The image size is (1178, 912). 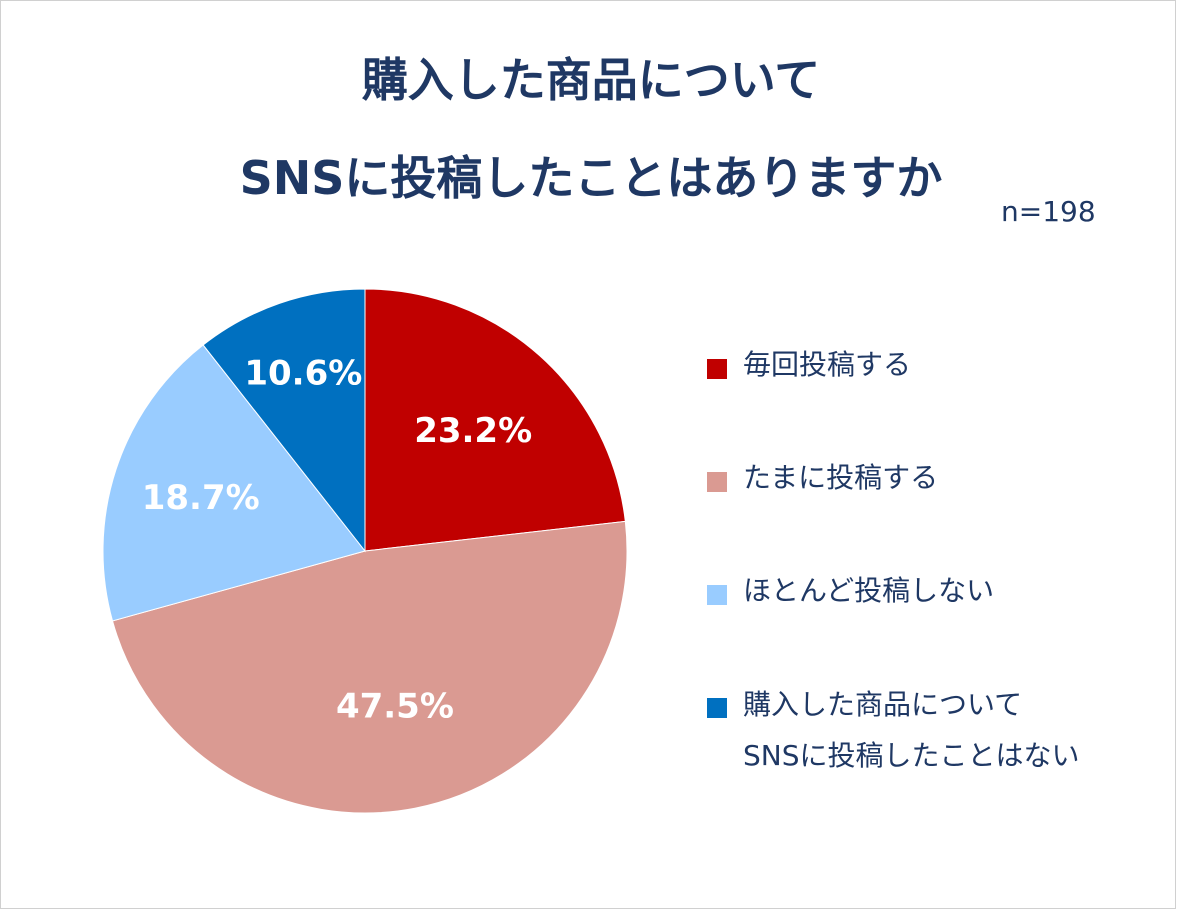 What do you see at coordinates (841, 477) in the screenshot?
I see `legend-label: たまに投稿する` at bounding box center [841, 477].